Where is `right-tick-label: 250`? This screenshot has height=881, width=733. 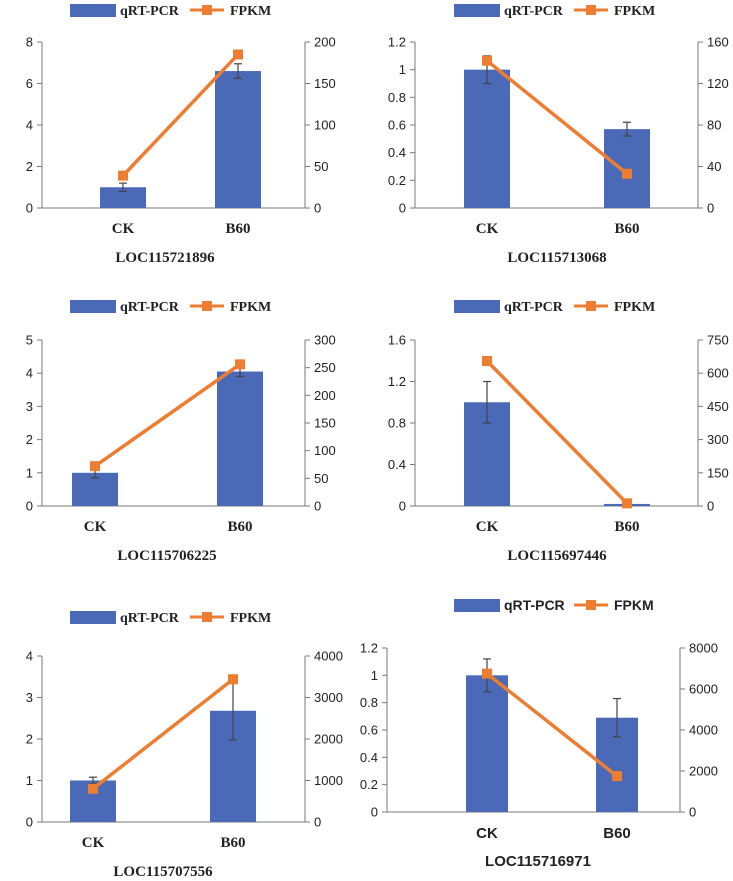 right-tick-label: 250 is located at coordinates (325, 367).